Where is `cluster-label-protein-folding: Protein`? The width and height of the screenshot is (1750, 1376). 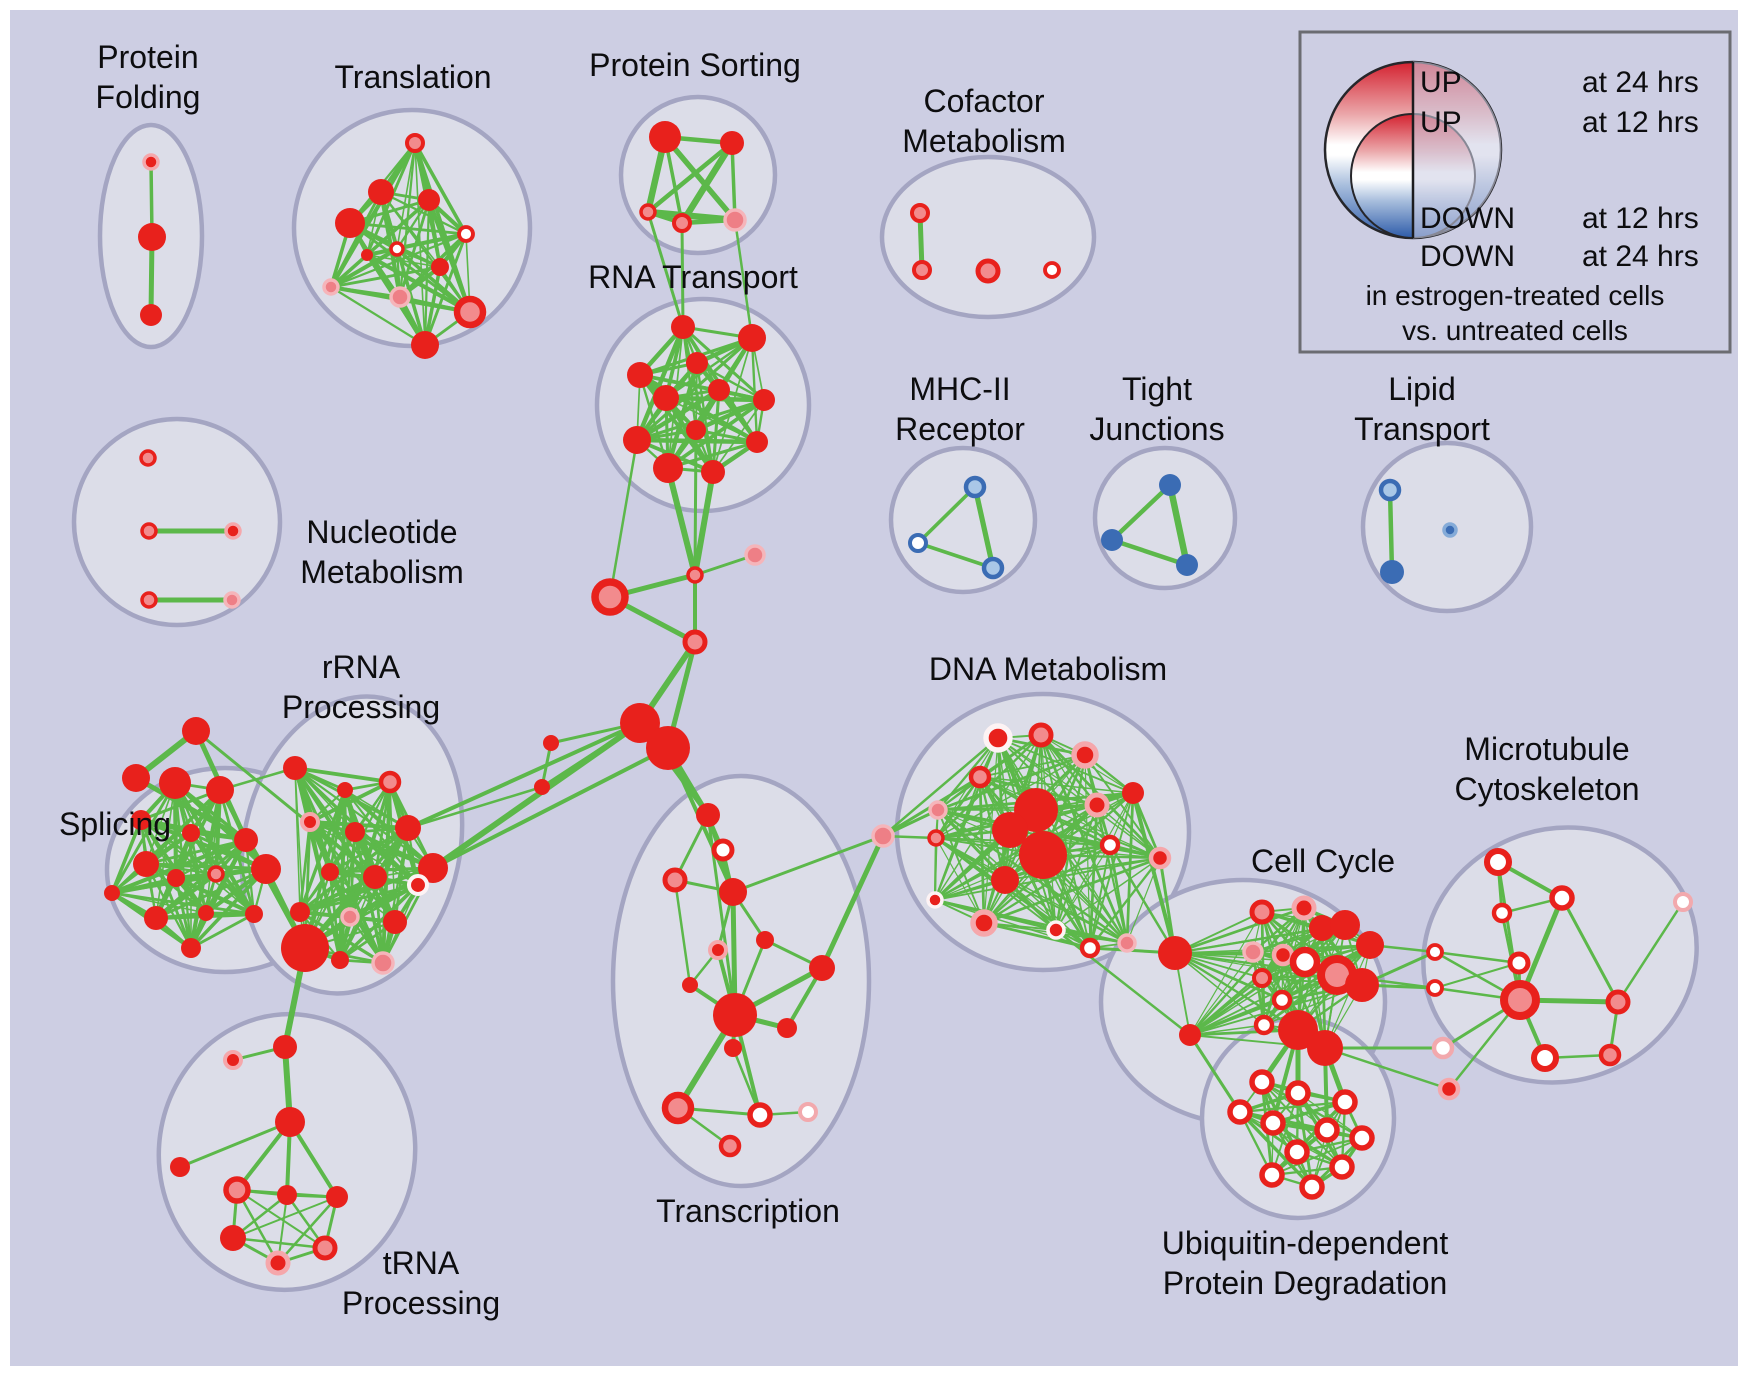
cluster-label-protein-folding: Protein is located at coordinates (147, 57).